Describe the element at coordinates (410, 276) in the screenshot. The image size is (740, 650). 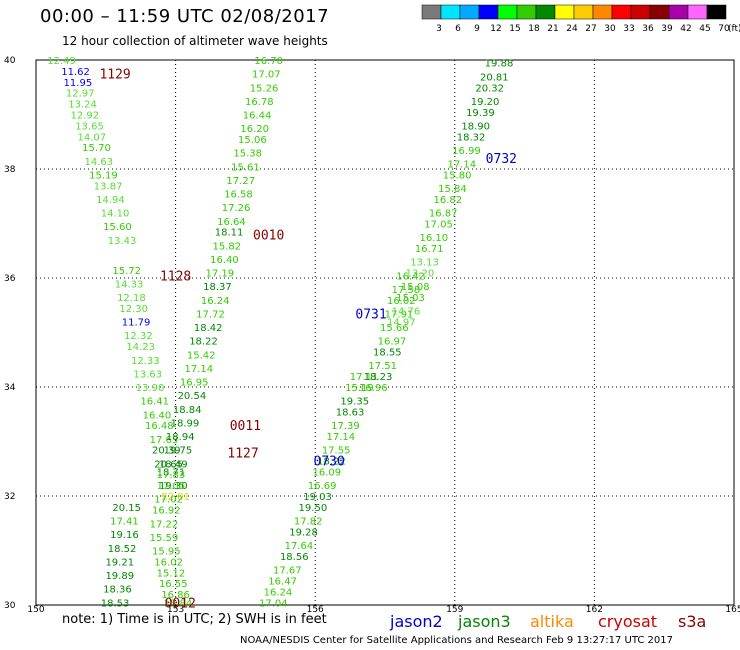
I see `wave-height-value: 16.42` at that location.